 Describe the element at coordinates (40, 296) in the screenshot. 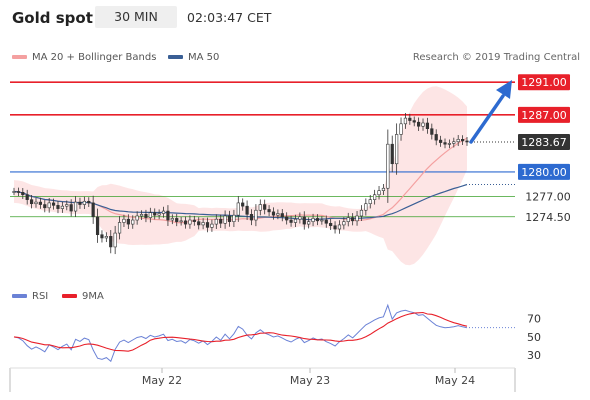

I see `legend-rsi-label: RSI` at that location.